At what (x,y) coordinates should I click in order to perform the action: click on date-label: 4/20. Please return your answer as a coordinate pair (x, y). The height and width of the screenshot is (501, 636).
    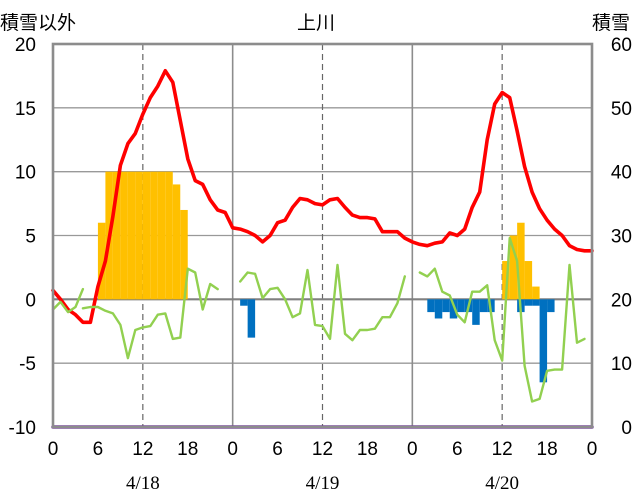
    Looking at the image, I should click on (502, 483).